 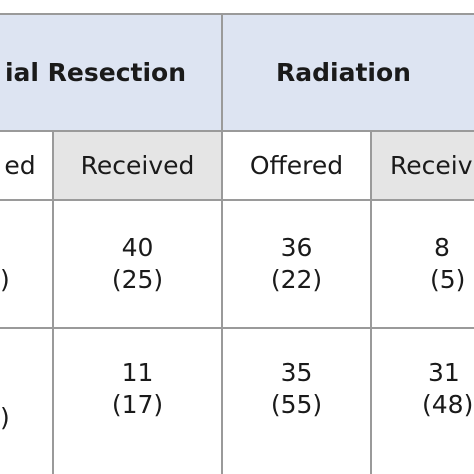 I want to click on cell-count: 36, so click(x=296, y=247).